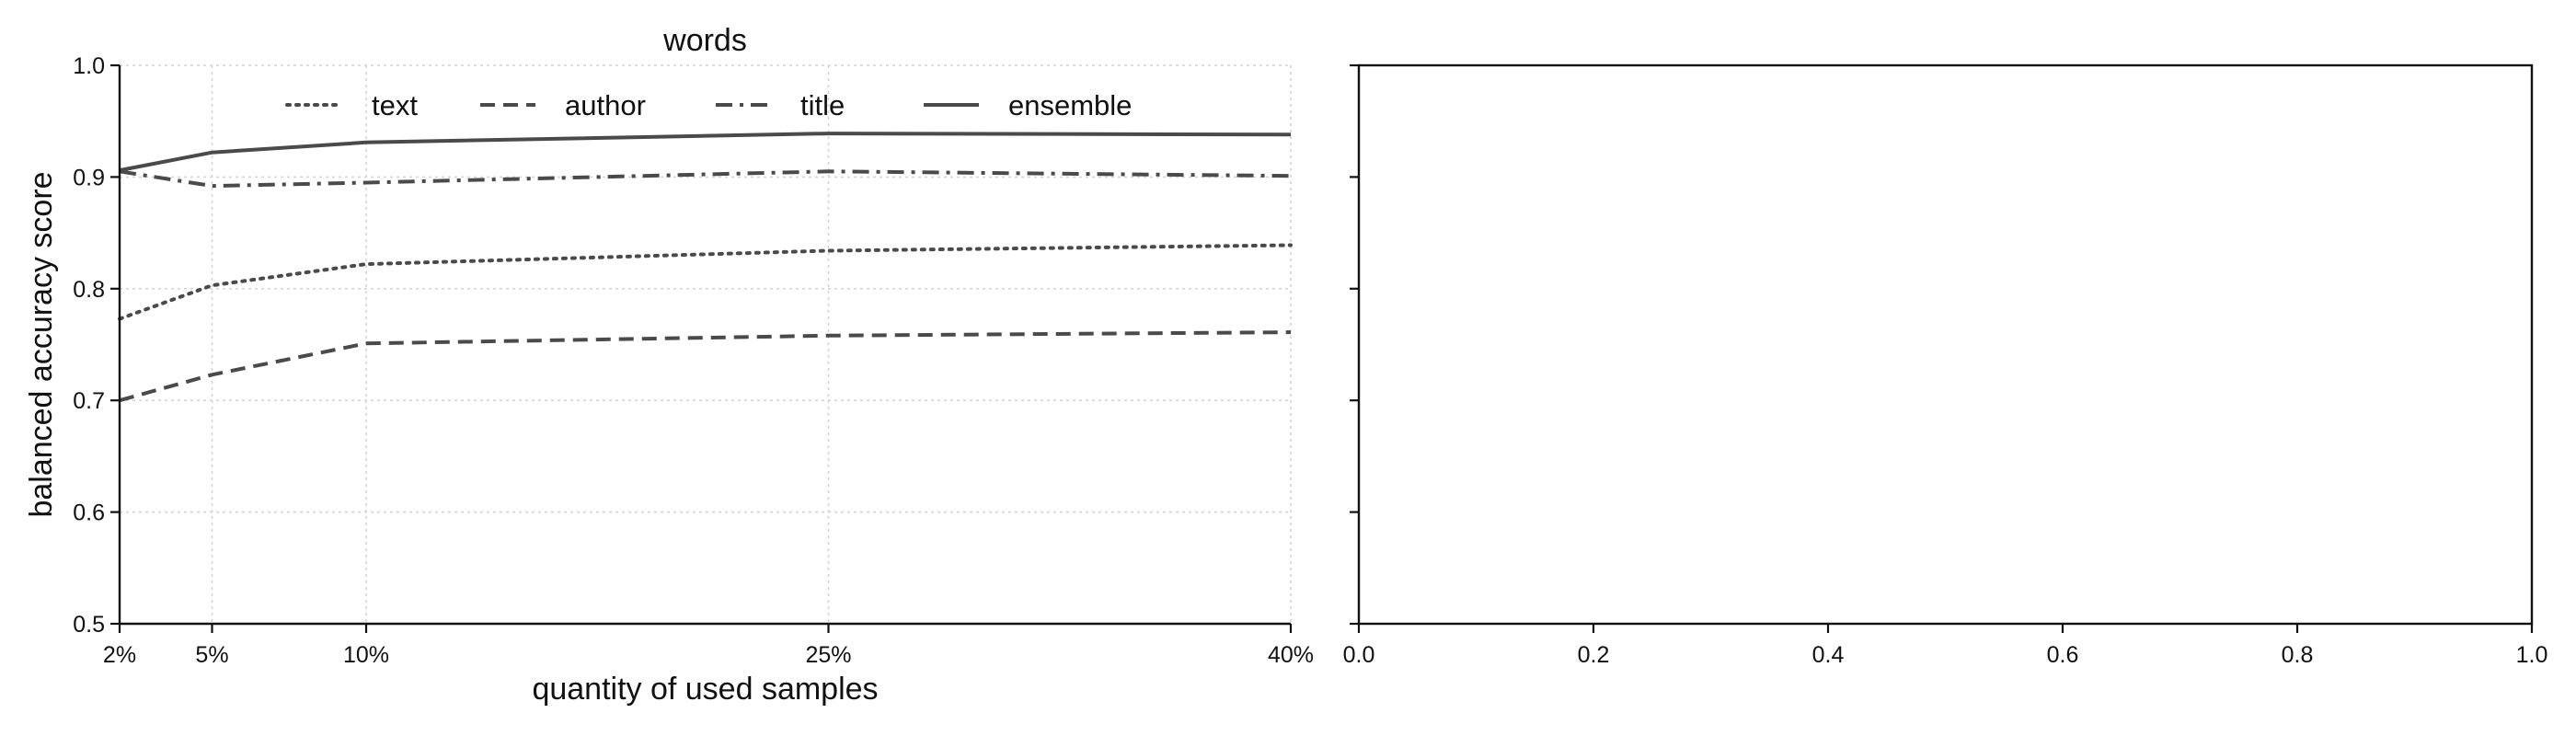 This screenshot has height=736, width=2576. What do you see at coordinates (211, 655) in the screenshot?
I see `x-tick-label: 5%` at bounding box center [211, 655].